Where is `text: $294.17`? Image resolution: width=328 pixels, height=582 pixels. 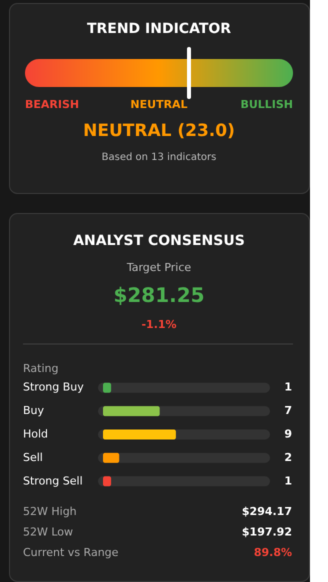 text: $294.17 is located at coordinates (267, 511).